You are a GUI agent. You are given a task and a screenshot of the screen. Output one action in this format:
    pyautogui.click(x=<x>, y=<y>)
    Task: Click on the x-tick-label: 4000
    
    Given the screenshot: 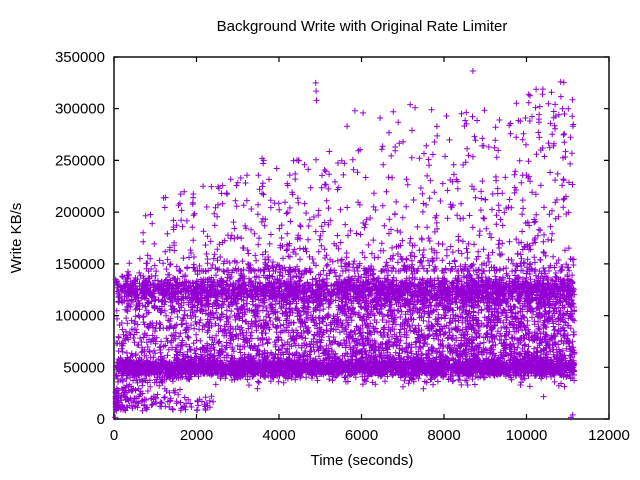 What is the action you would take?
    pyautogui.click(x=278, y=435)
    